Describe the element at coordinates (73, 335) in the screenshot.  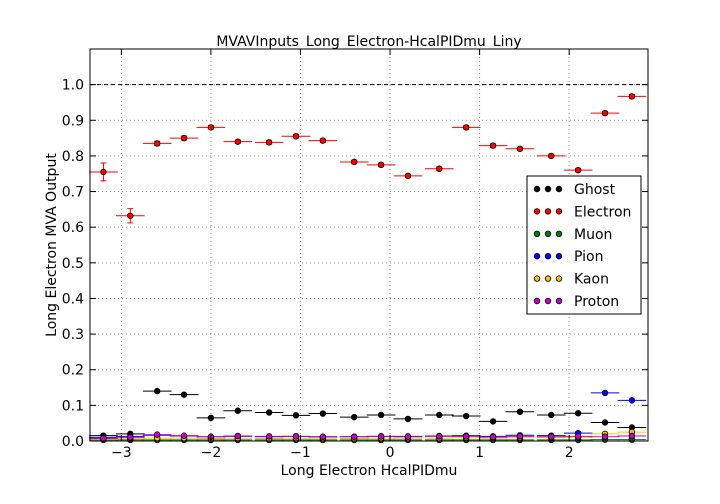
I see `y-tick-label: 0.3` at that location.